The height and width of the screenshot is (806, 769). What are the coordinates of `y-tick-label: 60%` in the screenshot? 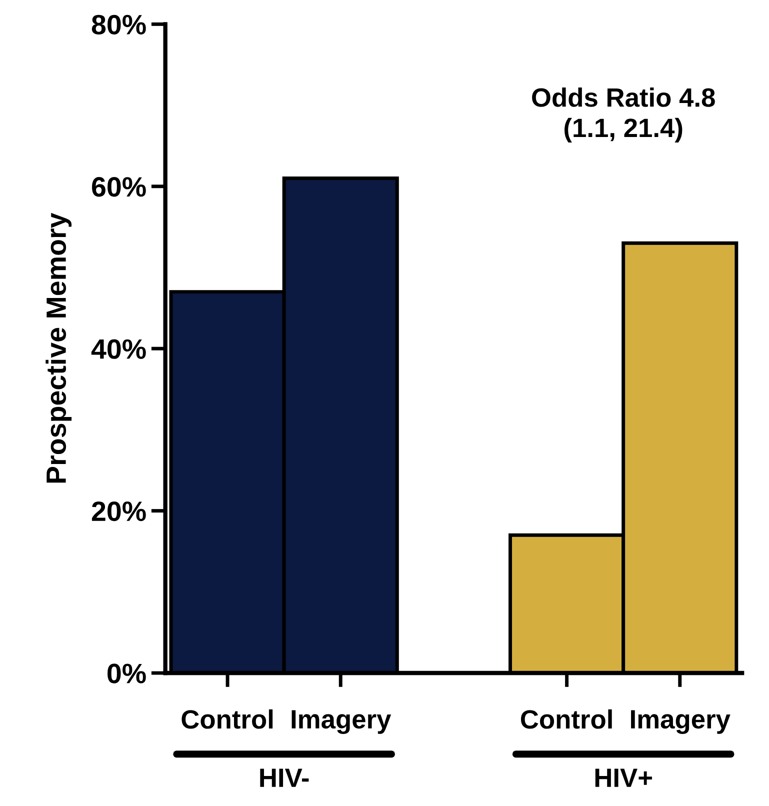 It's located at (119, 187).